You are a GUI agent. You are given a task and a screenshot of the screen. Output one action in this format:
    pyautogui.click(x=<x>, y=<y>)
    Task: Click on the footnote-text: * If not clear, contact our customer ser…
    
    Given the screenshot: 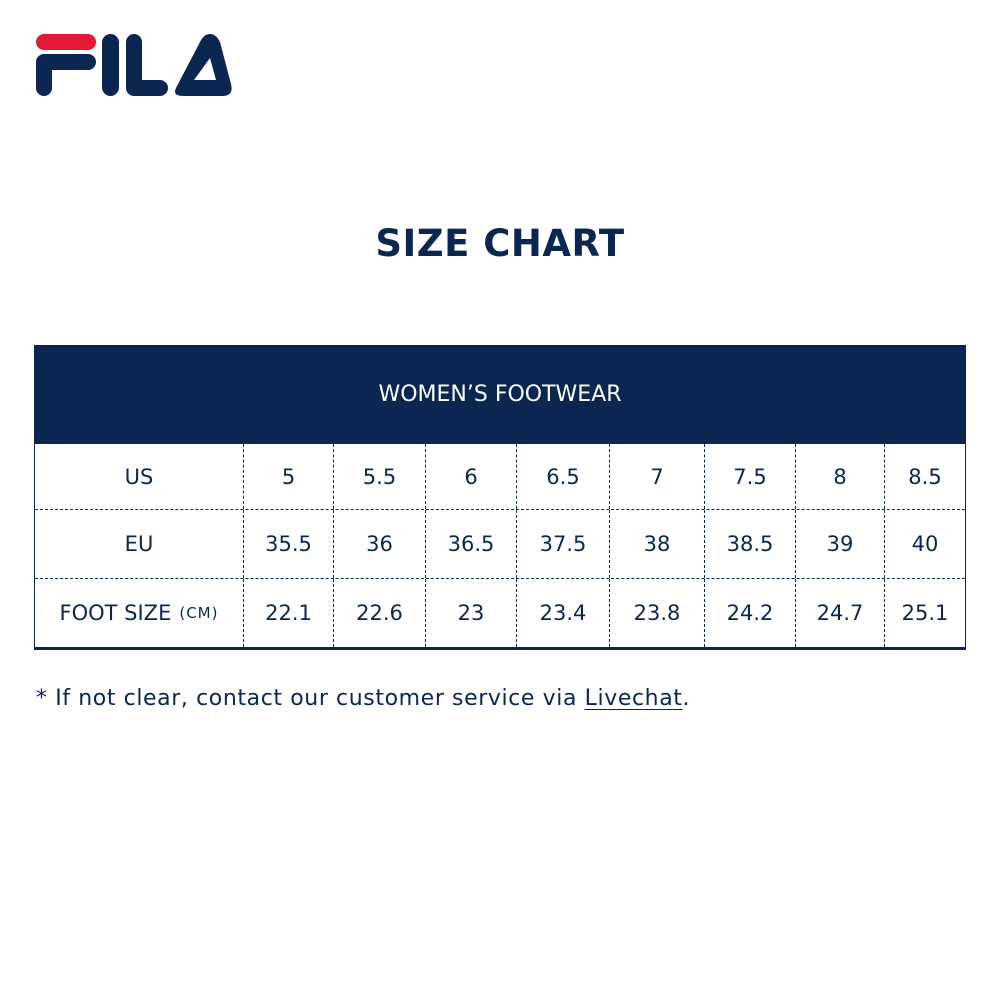 What is the action you would take?
    pyautogui.click(x=310, y=698)
    